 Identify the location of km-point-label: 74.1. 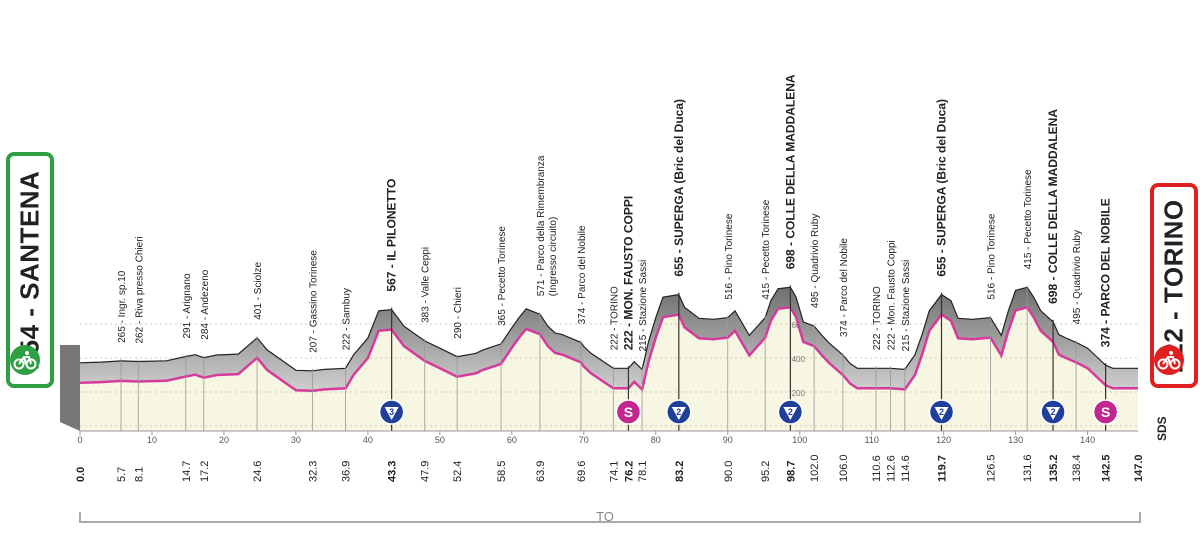
(614, 471).